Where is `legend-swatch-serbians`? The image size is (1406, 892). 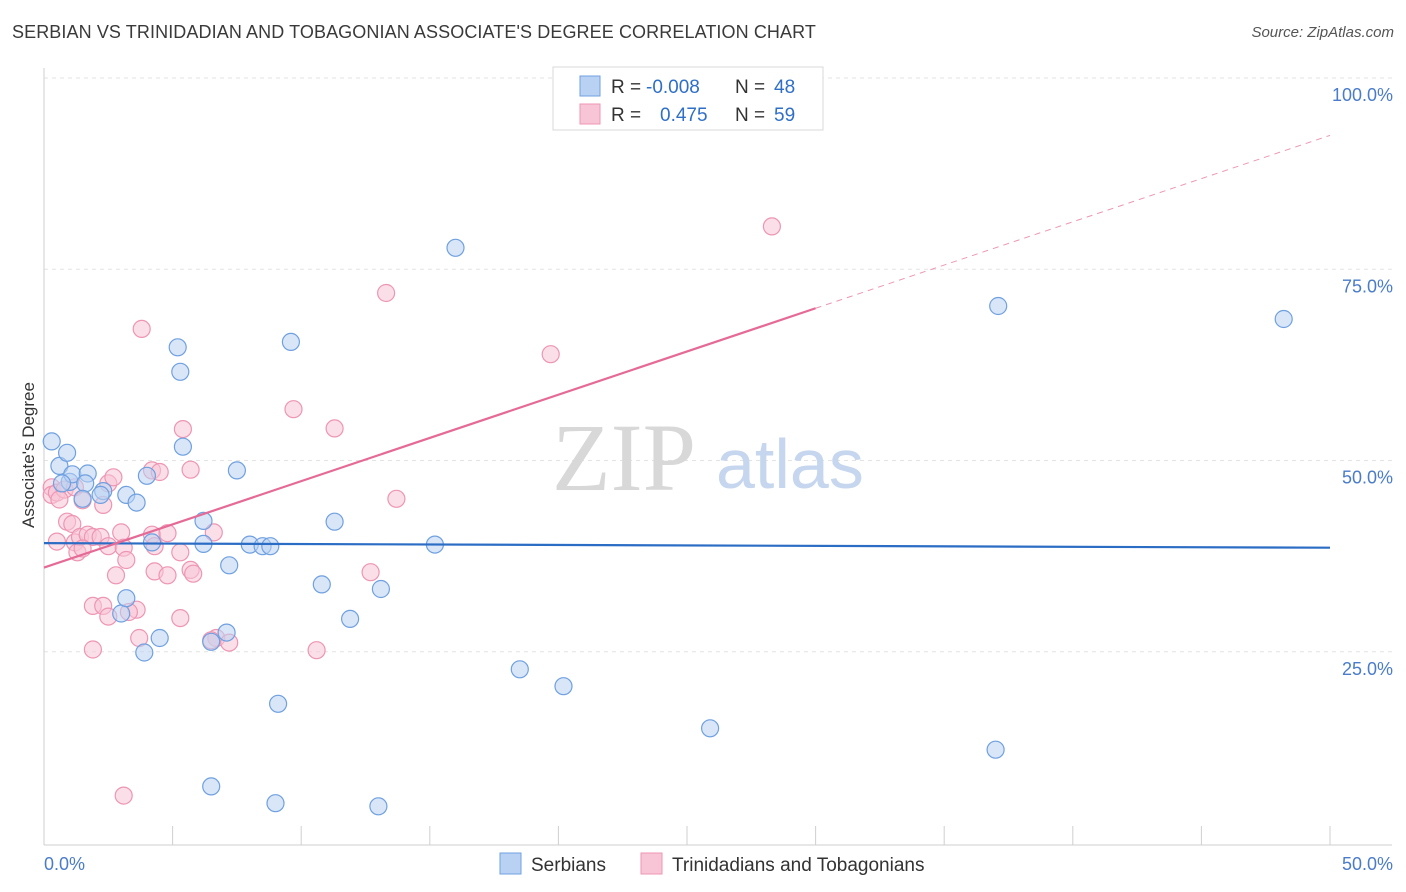 legend-swatch-serbians is located at coordinates (590, 86).